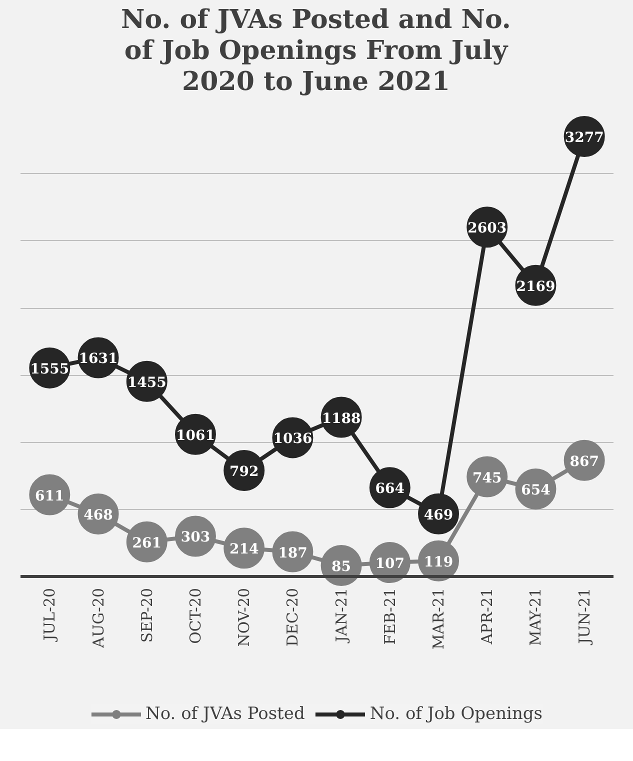 The height and width of the screenshot is (761, 633). I want to click on data-label: 654, so click(536, 490).